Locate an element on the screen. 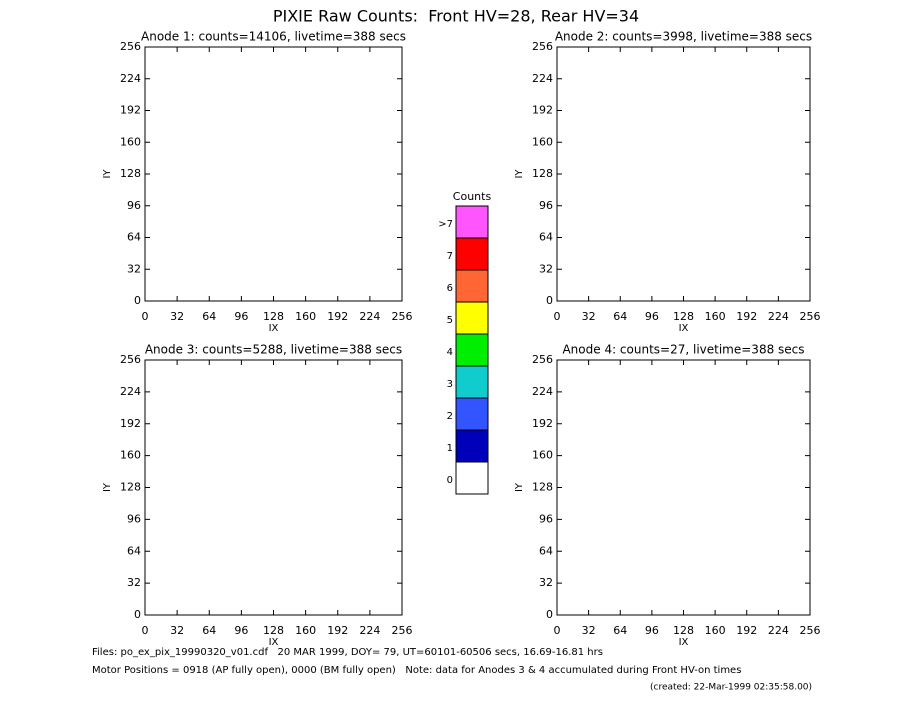 This screenshot has height=705, width=913. panel-title: Anode 3: counts=5288, livetime=388 secs is located at coordinates (273, 350).